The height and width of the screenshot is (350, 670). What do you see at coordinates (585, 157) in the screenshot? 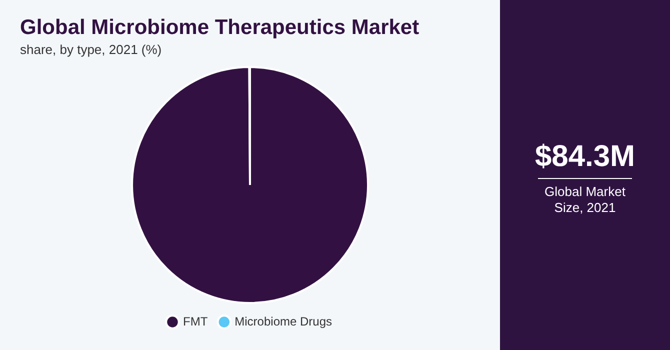
I see `text: $84.3M` at bounding box center [585, 157].